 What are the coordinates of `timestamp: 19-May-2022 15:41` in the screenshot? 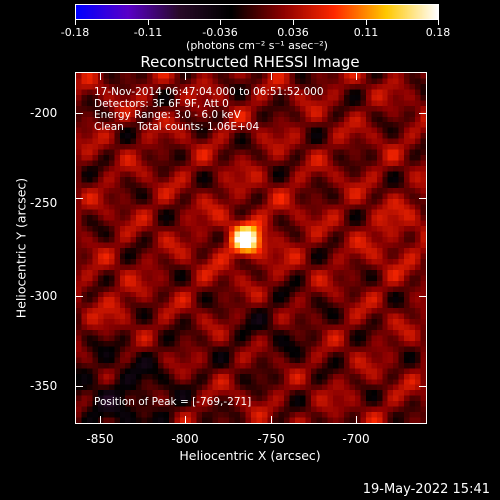 It's located at (426, 489).